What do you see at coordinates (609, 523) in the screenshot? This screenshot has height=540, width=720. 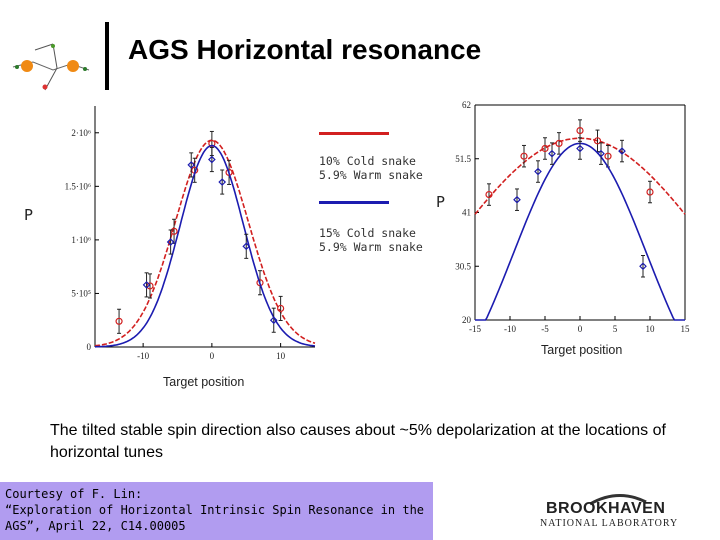 I see `brookhaven-sub: NATIONAL LABORATORY` at bounding box center [609, 523].